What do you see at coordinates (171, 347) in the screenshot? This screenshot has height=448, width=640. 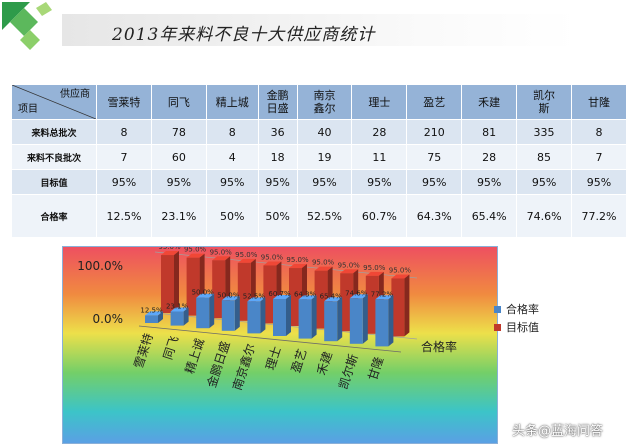 I see `x-tick-label-2: 同飞` at bounding box center [171, 347].